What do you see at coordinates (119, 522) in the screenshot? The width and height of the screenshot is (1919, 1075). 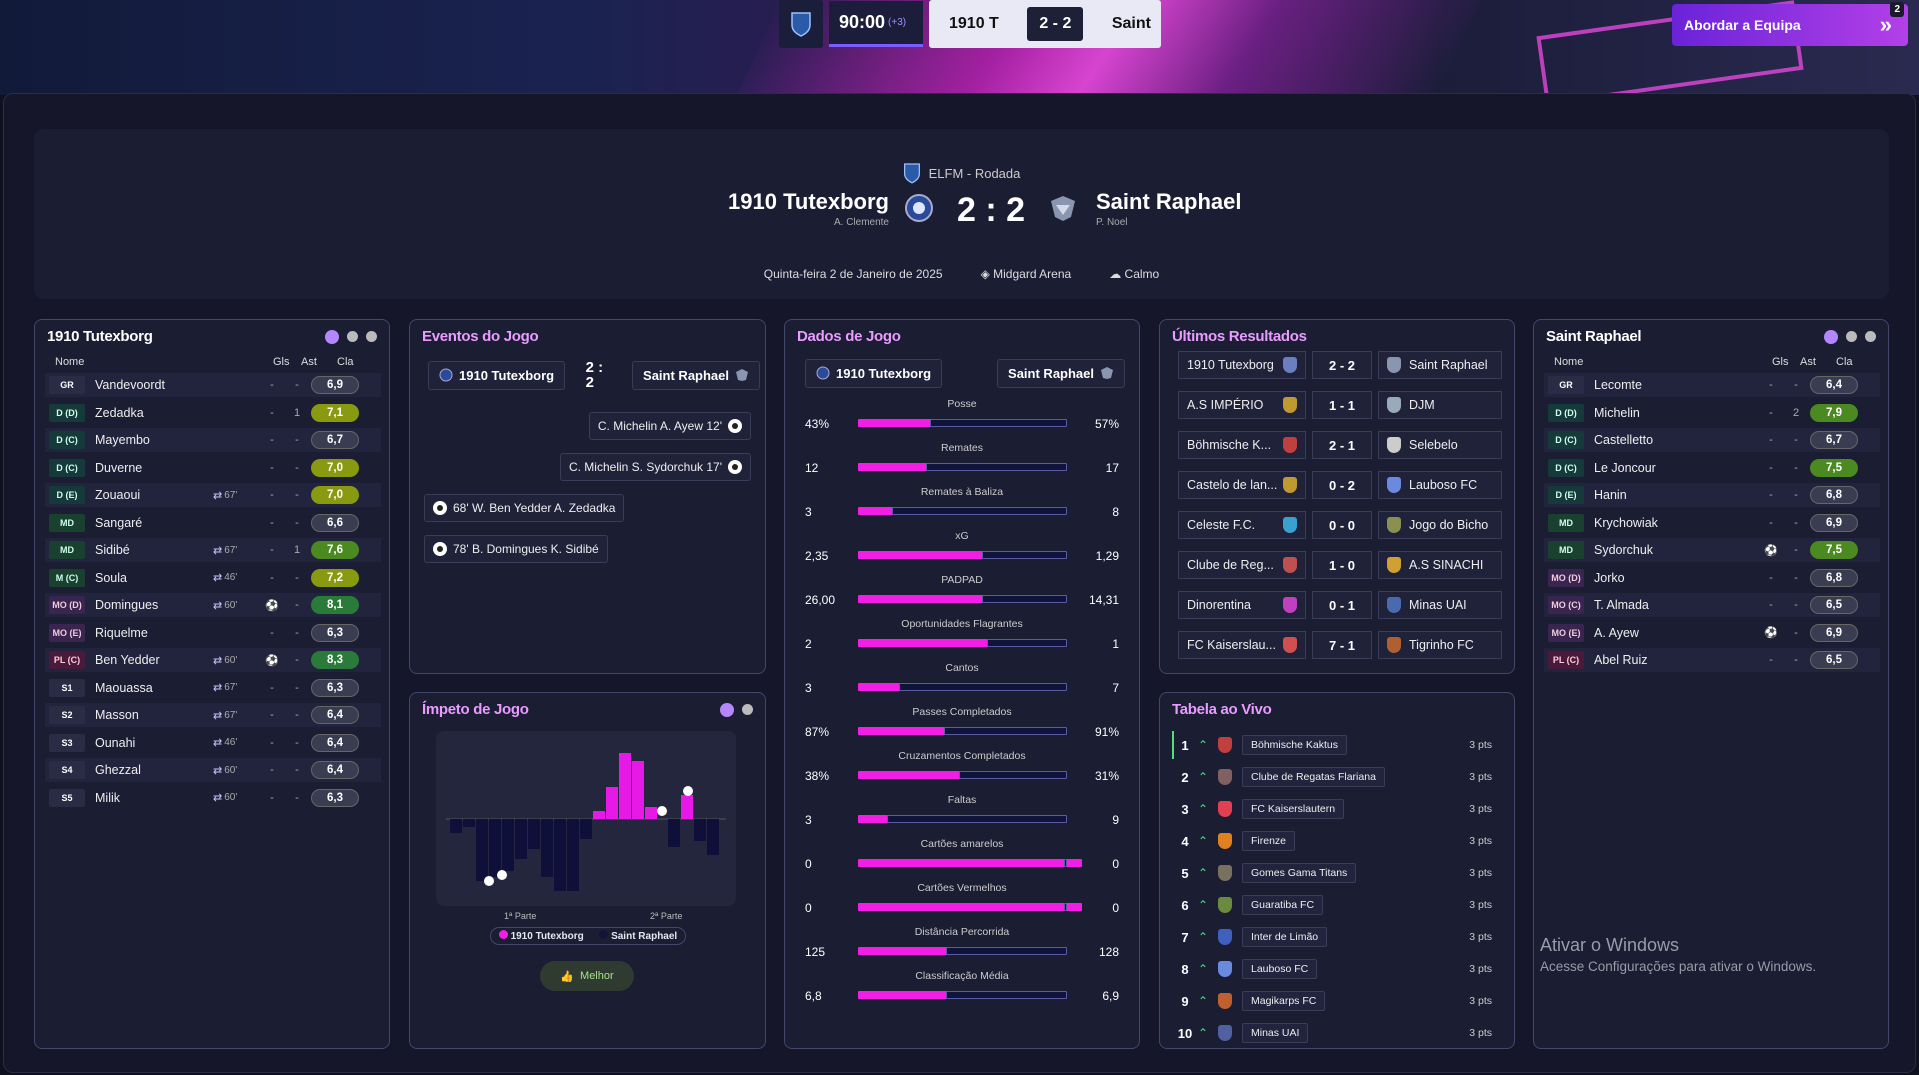 I see `player-name: Sangaré` at bounding box center [119, 522].